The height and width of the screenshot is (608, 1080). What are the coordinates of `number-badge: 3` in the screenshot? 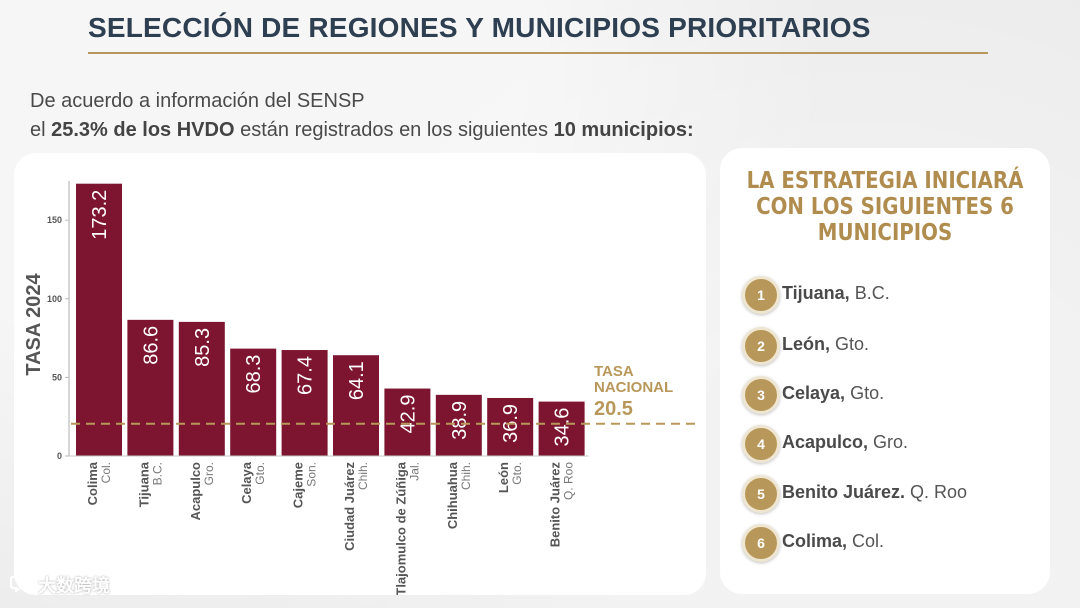 It's located at (761, 395).